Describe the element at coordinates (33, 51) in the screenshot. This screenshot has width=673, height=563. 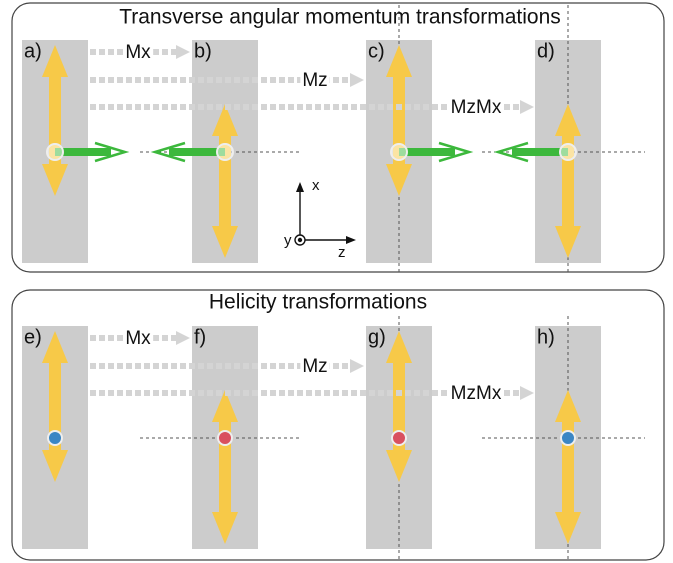
I see `panel-label: a)` at that location.